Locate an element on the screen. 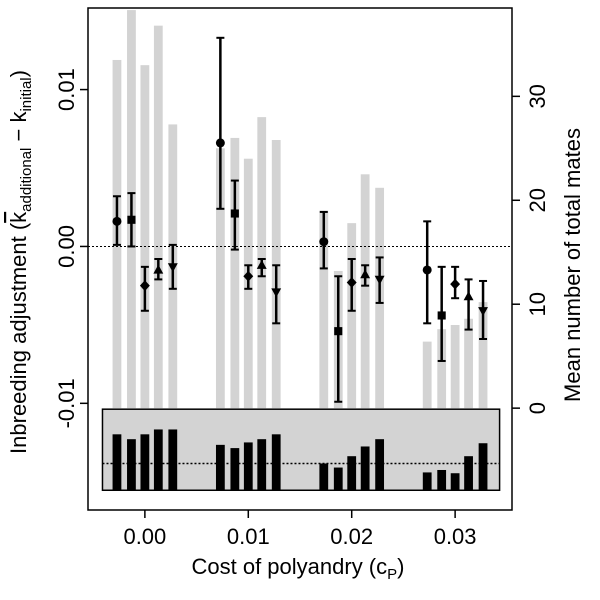 The height and width of the screenshot is (600, 600). x-tick-label: 0.02 is located at coordinates (351, 536).